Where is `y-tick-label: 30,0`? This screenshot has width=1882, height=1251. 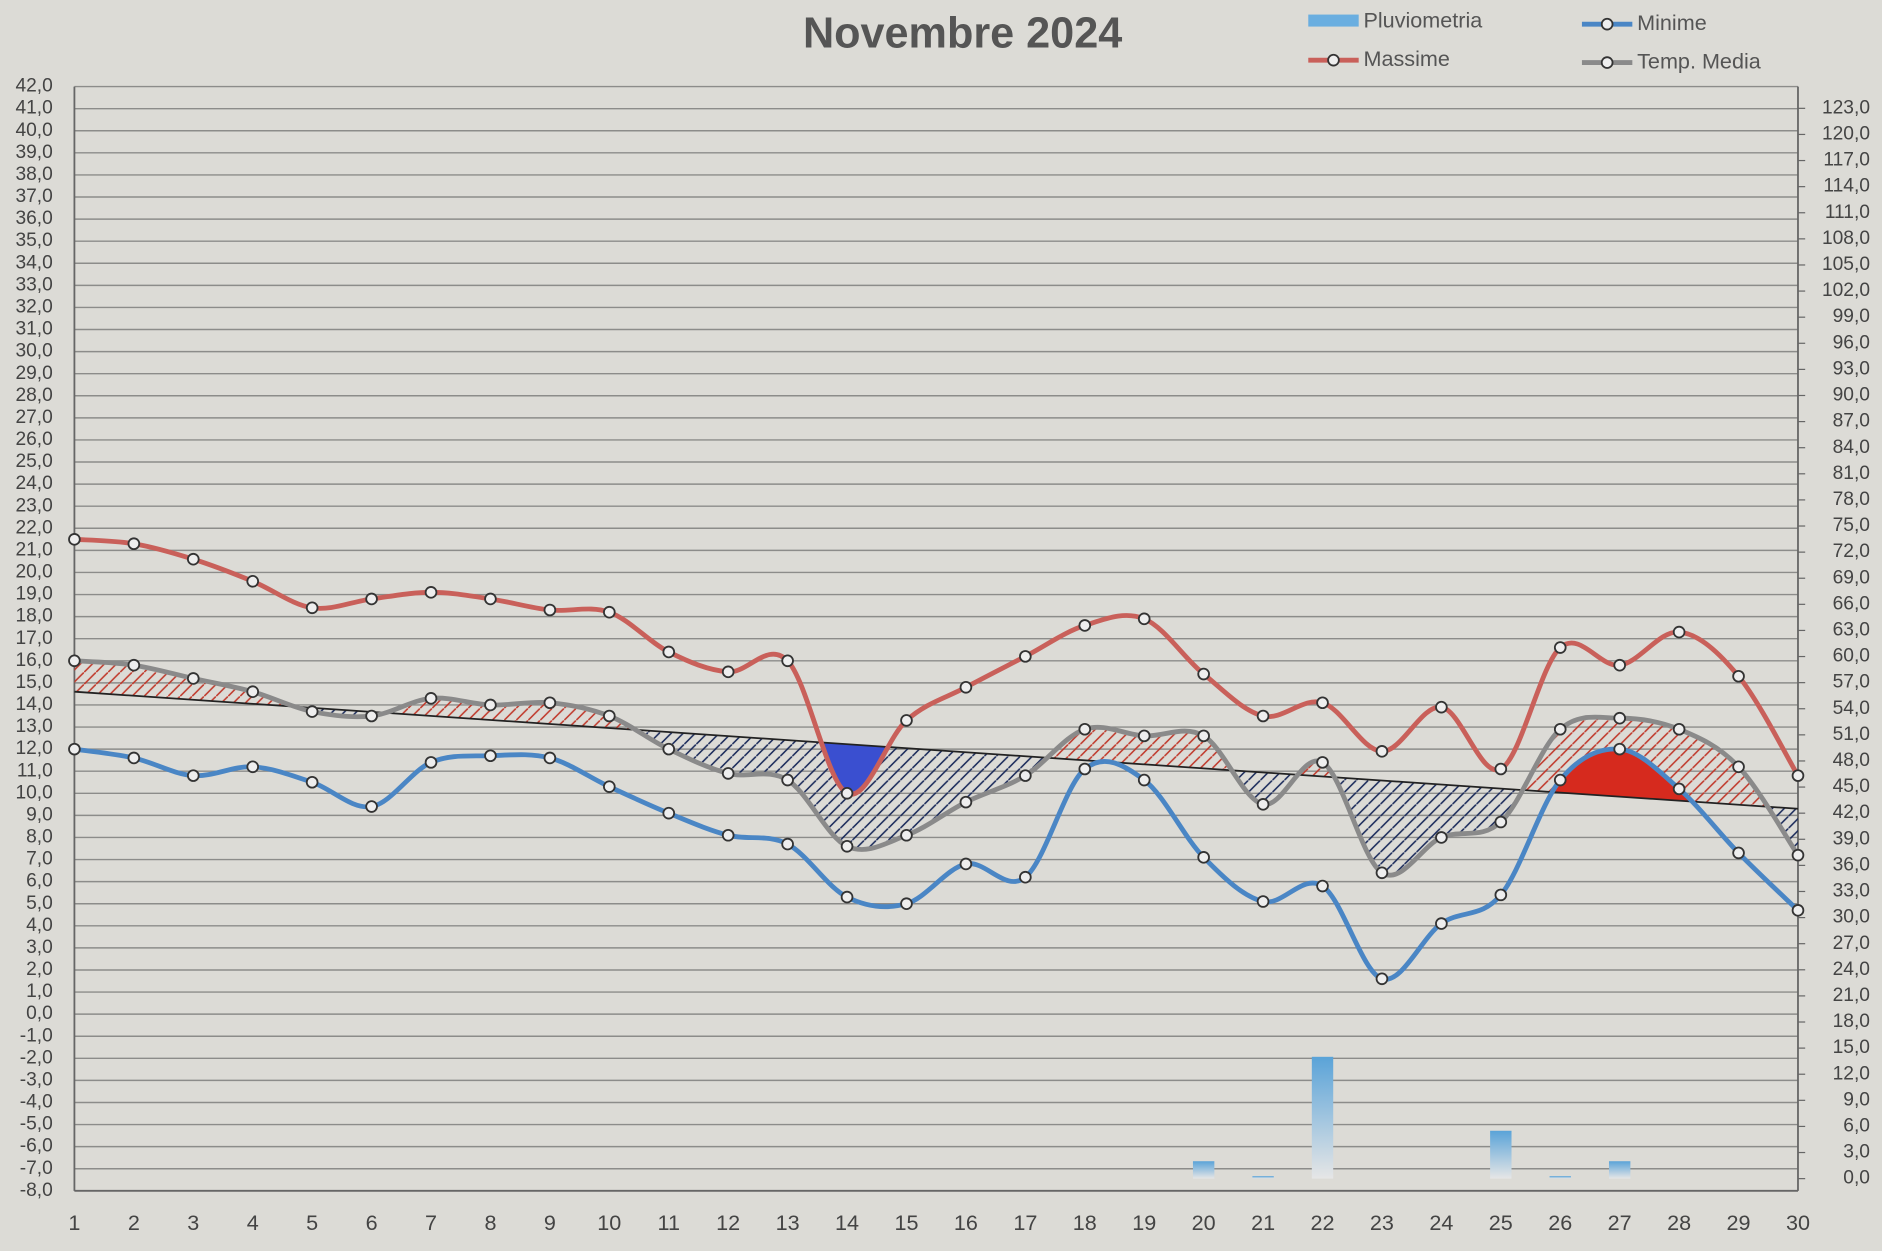
y-tick-label: 30,0 is located at coordinates (33, 351).